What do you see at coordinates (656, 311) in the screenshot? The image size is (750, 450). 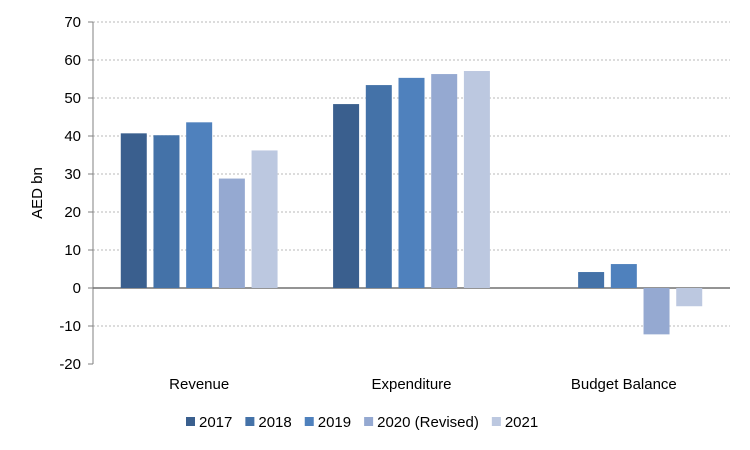 I see `bar-2020-revised--budget-balance` at bounding box center [656, 311].